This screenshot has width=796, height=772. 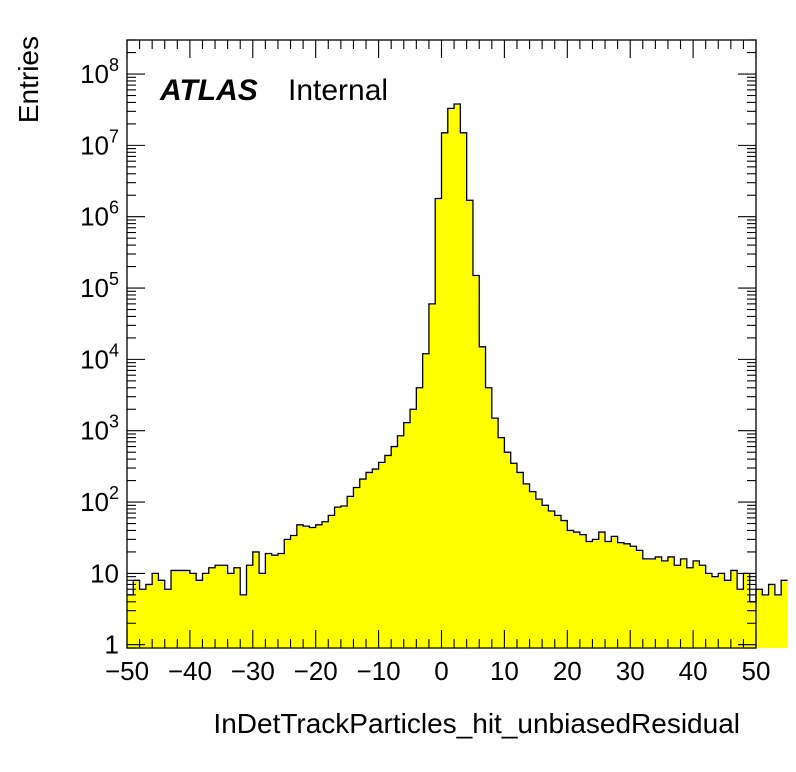 I want to click on x-axis-label: InDetTrackParticles_hit_unbiasedResidual, so click(x=476, y=723).